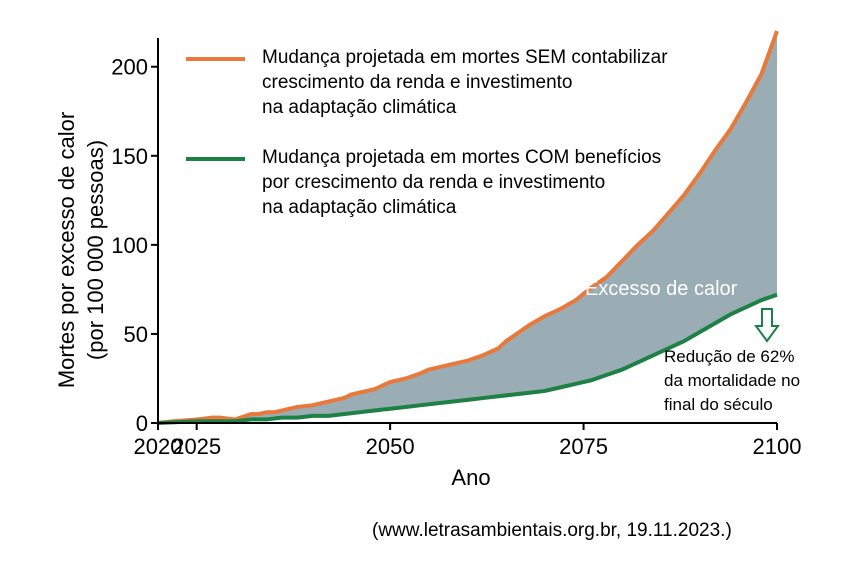  What do you see at coordinates (142, 423) in the screenshot?
I see `y-tick-label: 0` at bounding box center [142, 423].